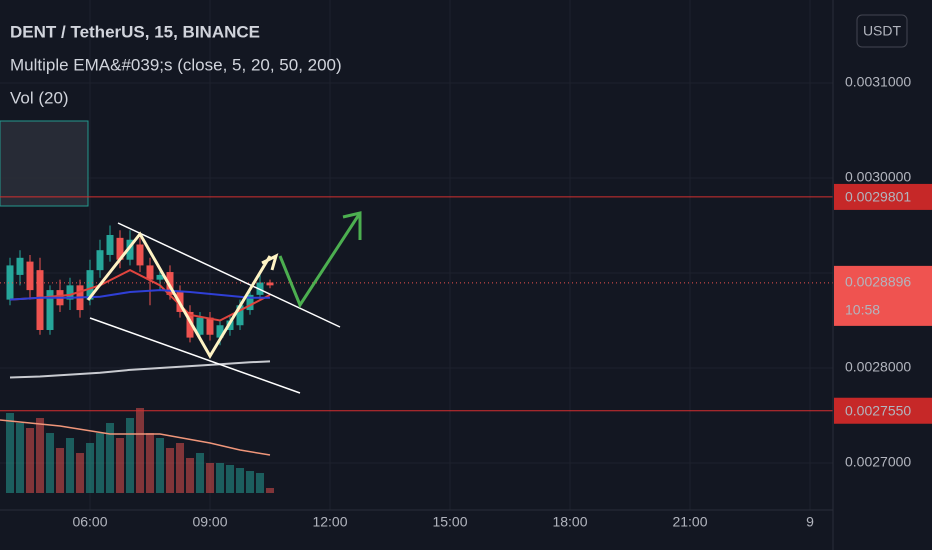 The image size is (932, 550). Describe the element at coordinates (878, 410) in the screenshot. I see `price-label: 0.0027550` at that location.